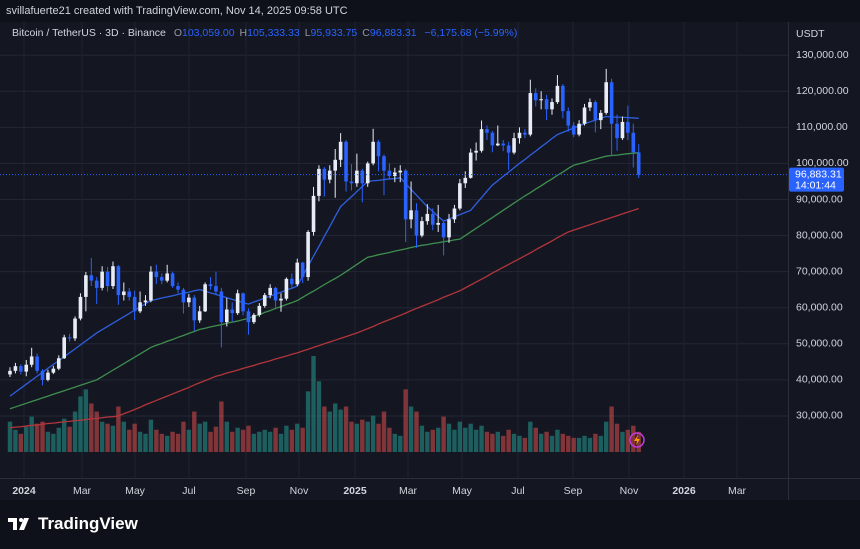 The image size is (860, 549). Describe the element at coordinates (366, 33) in the screenshot. I see `ohlc-key: C` at that location.